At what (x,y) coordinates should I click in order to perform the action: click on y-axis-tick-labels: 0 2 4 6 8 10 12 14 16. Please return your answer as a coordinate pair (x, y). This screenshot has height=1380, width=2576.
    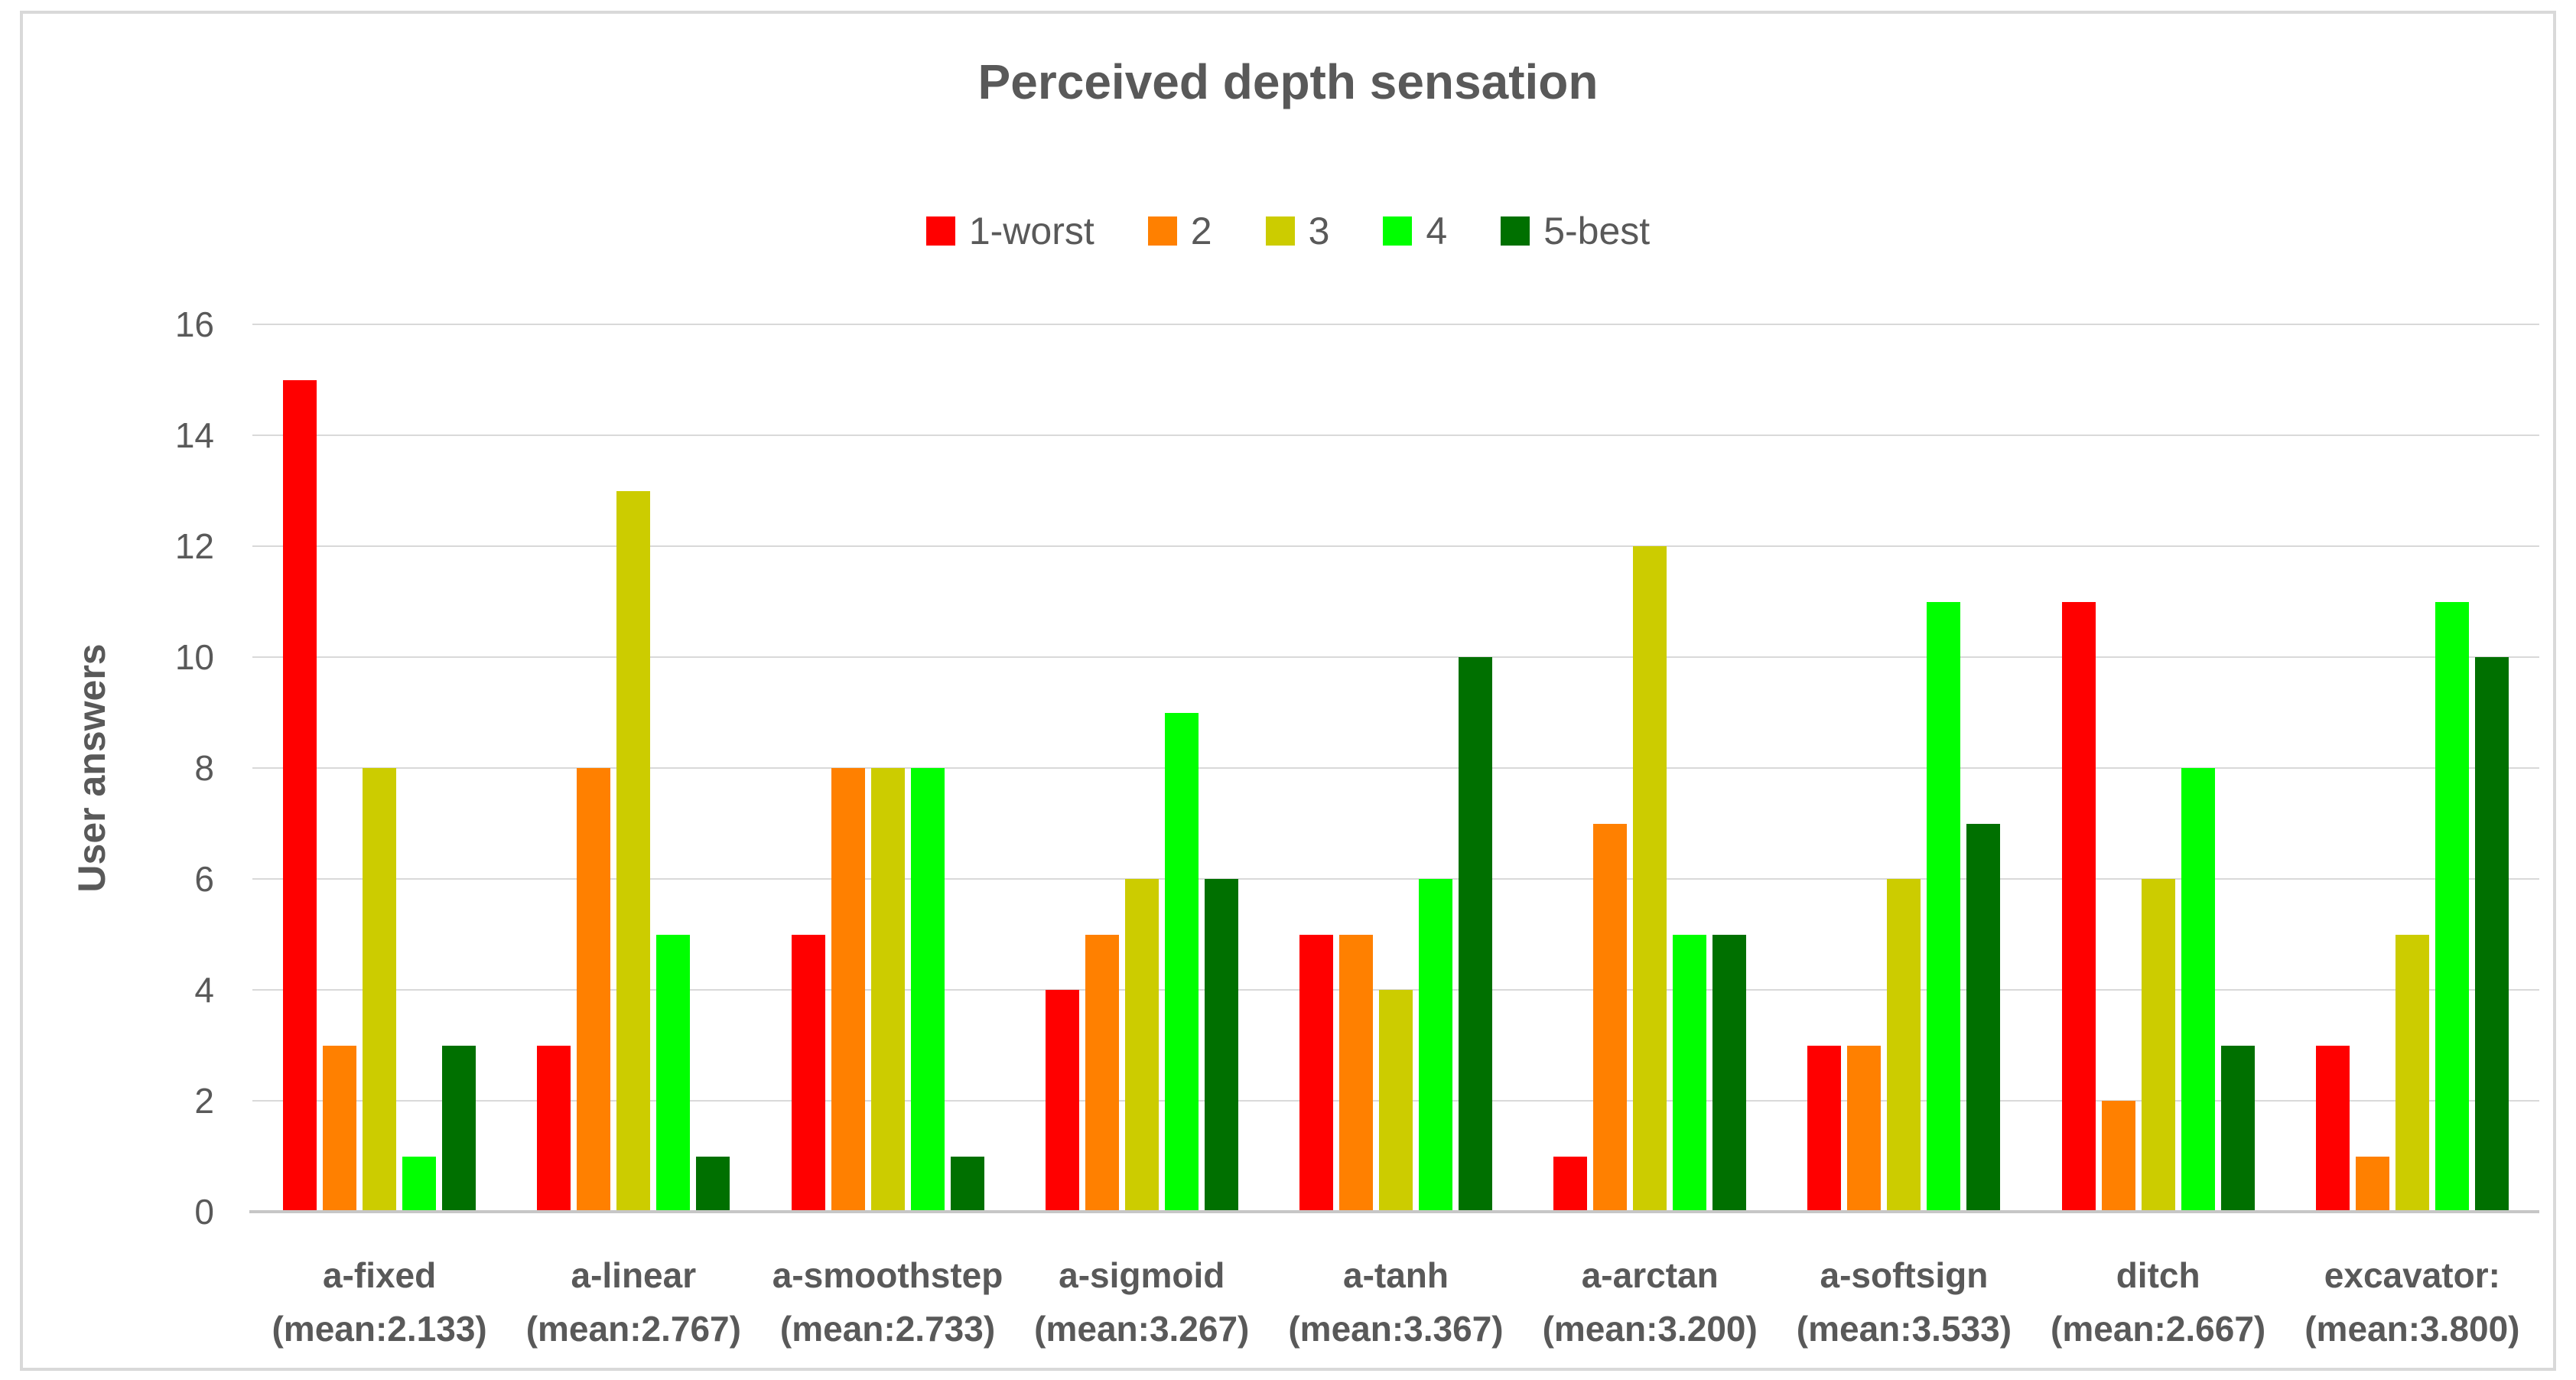
    Looking at the image, I should click on (118, 768).